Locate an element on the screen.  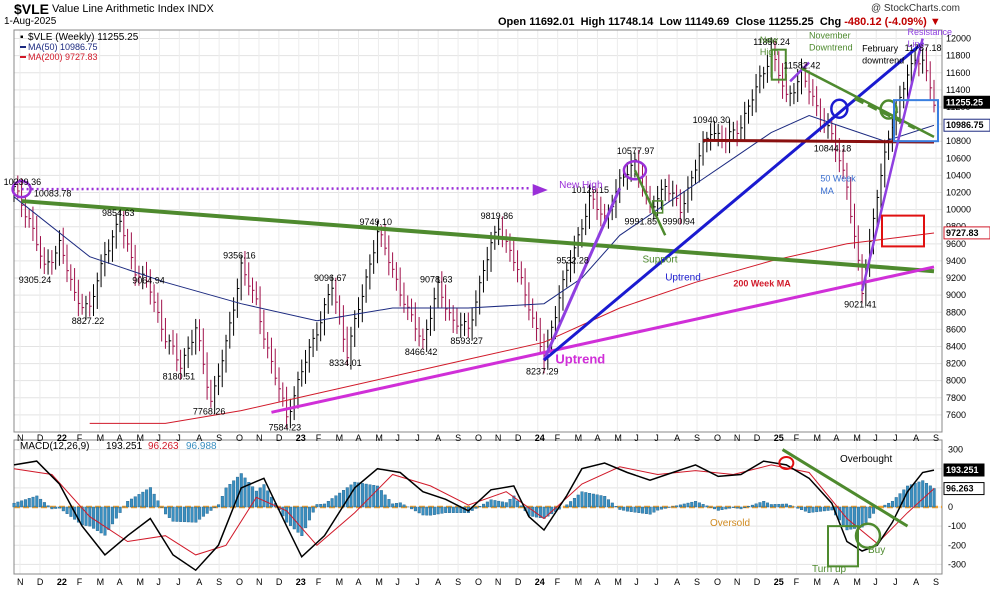
x-tick-label-bottom: A is located at coordinates (677, 582).